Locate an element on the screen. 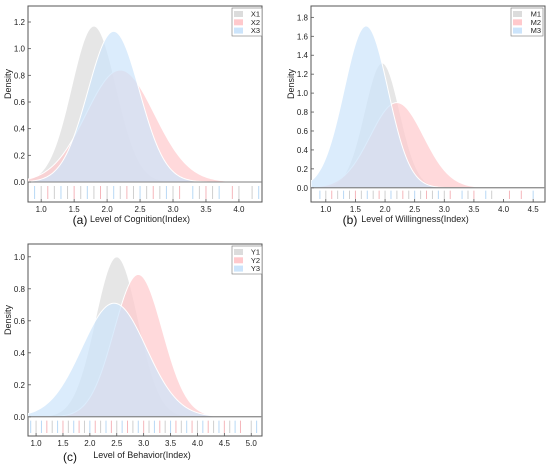 The width and height of the screenshot is (550, 467). y-tick-label: 1.4 is located at coordinates (303, 55).